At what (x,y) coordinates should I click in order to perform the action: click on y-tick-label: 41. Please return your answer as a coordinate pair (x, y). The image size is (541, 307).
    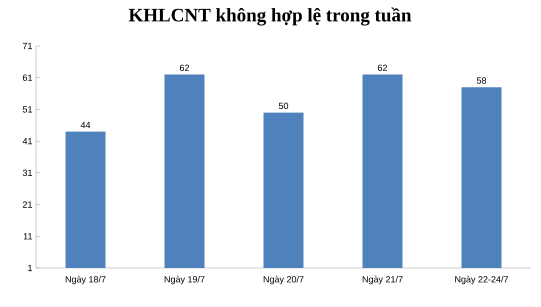
    Looking at the image, I should click on (27, 141).